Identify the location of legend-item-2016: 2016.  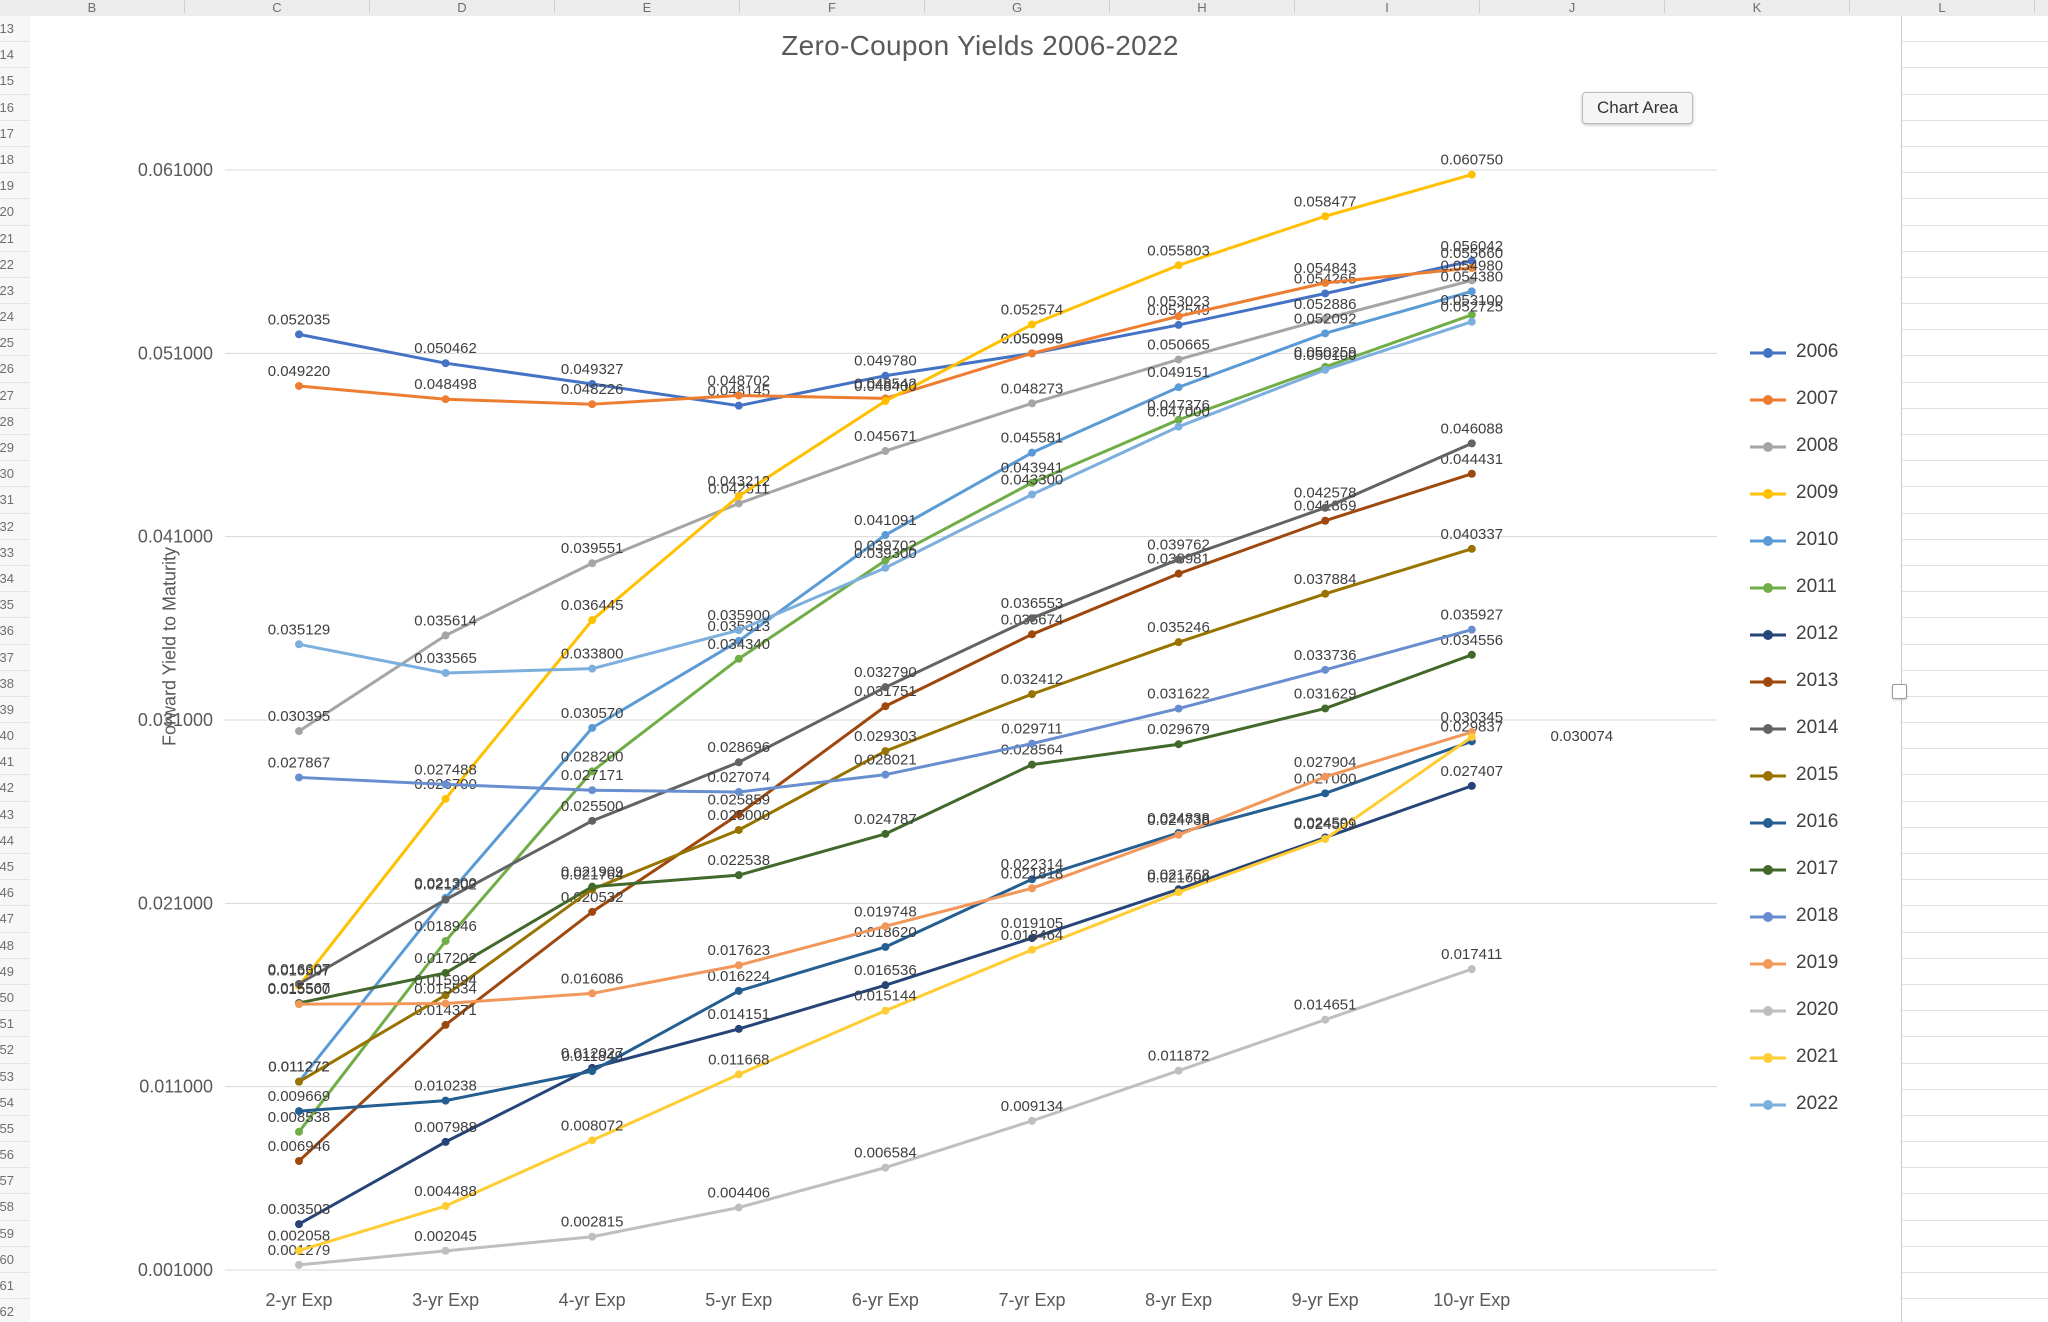
(1825, 821).